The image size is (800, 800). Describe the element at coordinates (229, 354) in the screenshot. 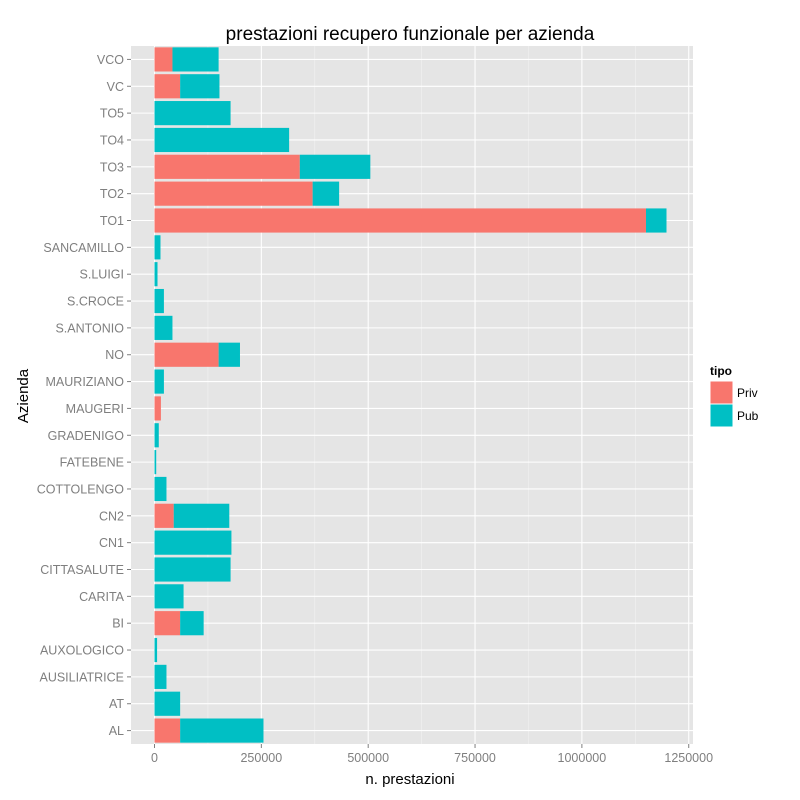

I see `bar-no-pub` at that location.